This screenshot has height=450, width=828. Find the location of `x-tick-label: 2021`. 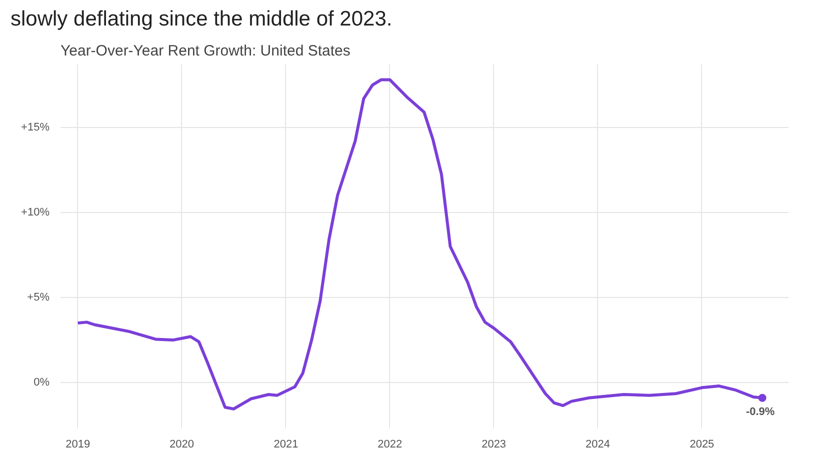

x-tick-label: 2021 is located at coordinates (286, 444).